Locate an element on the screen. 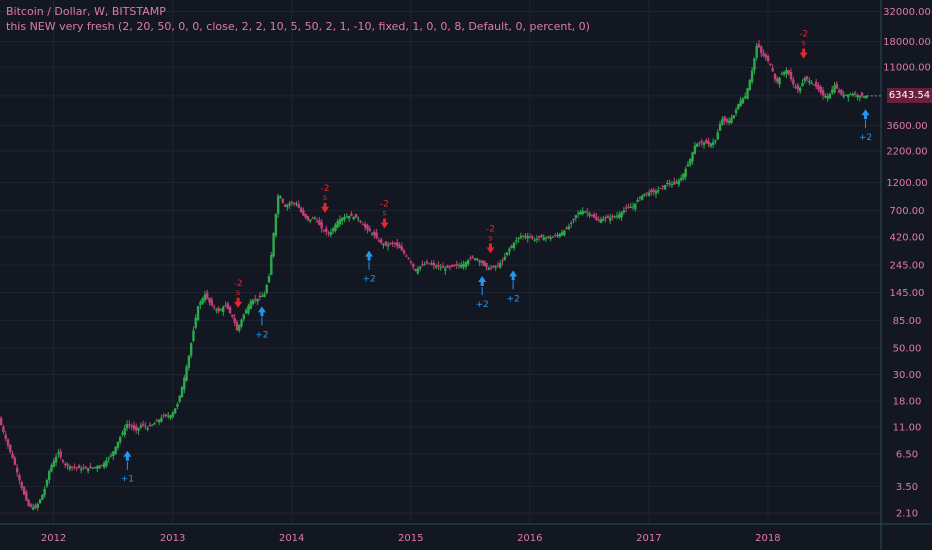 Image resolution: width=932 pixels, height=550 pixels. y-tick-label: 30.00 is located at coordinates (907, 375).